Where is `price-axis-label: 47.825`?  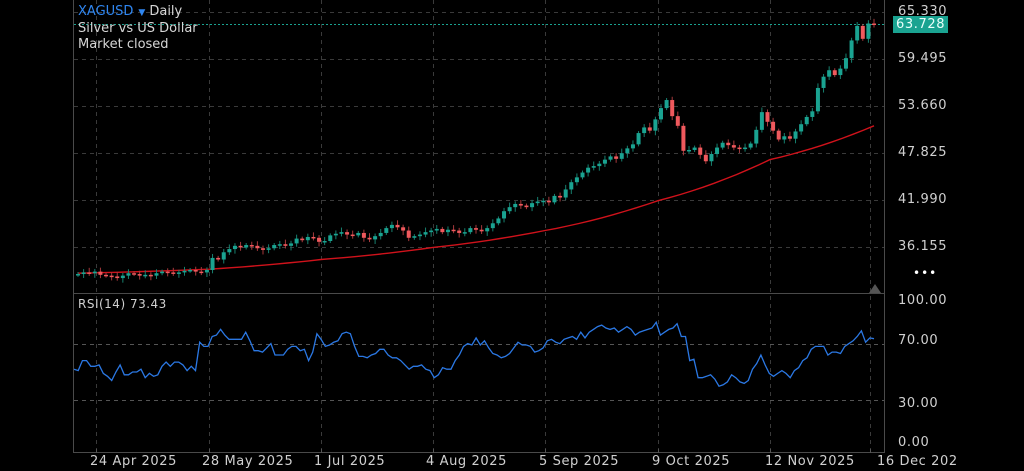
price-axis-label: 47.825 is located at coordinates (923, 152).